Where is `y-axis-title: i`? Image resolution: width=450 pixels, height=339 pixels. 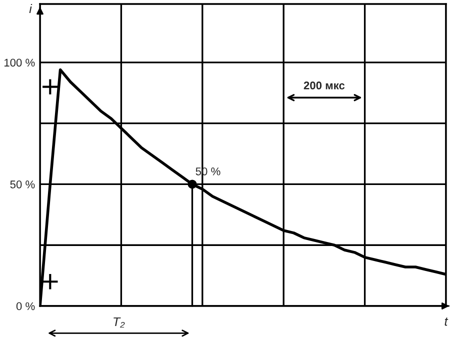
y-axis-title: i is located at coordinates (30, 9).